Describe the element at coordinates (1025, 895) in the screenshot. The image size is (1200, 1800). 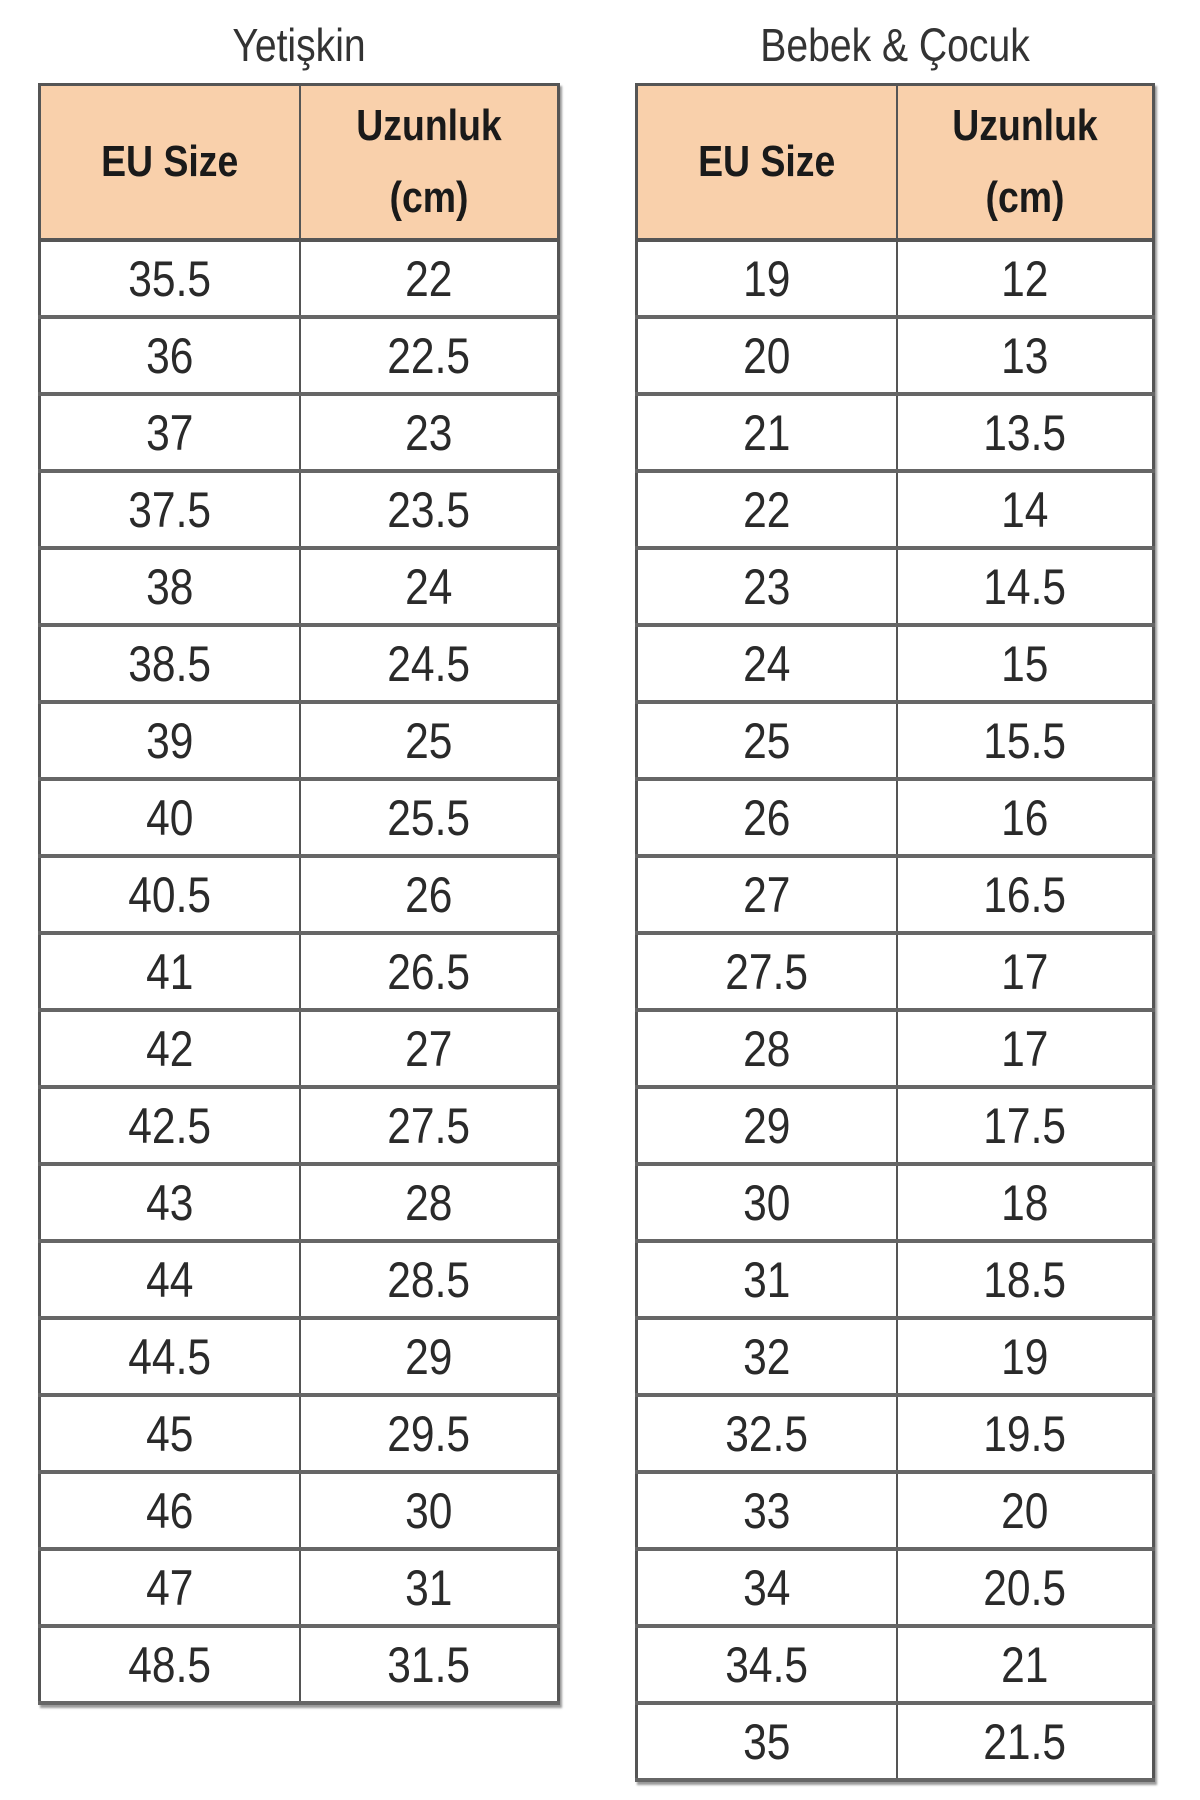
I see `length-cell: 16.5` at that location.